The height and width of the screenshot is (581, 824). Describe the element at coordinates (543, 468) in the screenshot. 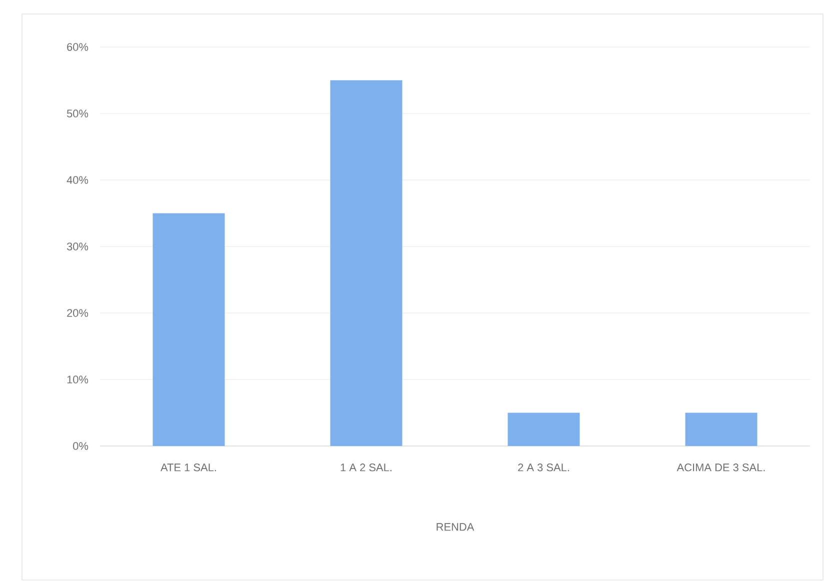

I see `x-tick-label: 2 A 3 SAL.` at that location.